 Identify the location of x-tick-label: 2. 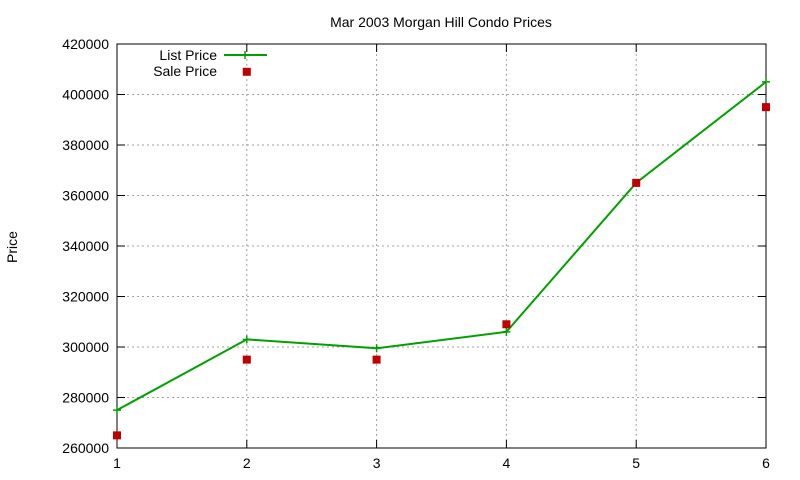
(247, 463).